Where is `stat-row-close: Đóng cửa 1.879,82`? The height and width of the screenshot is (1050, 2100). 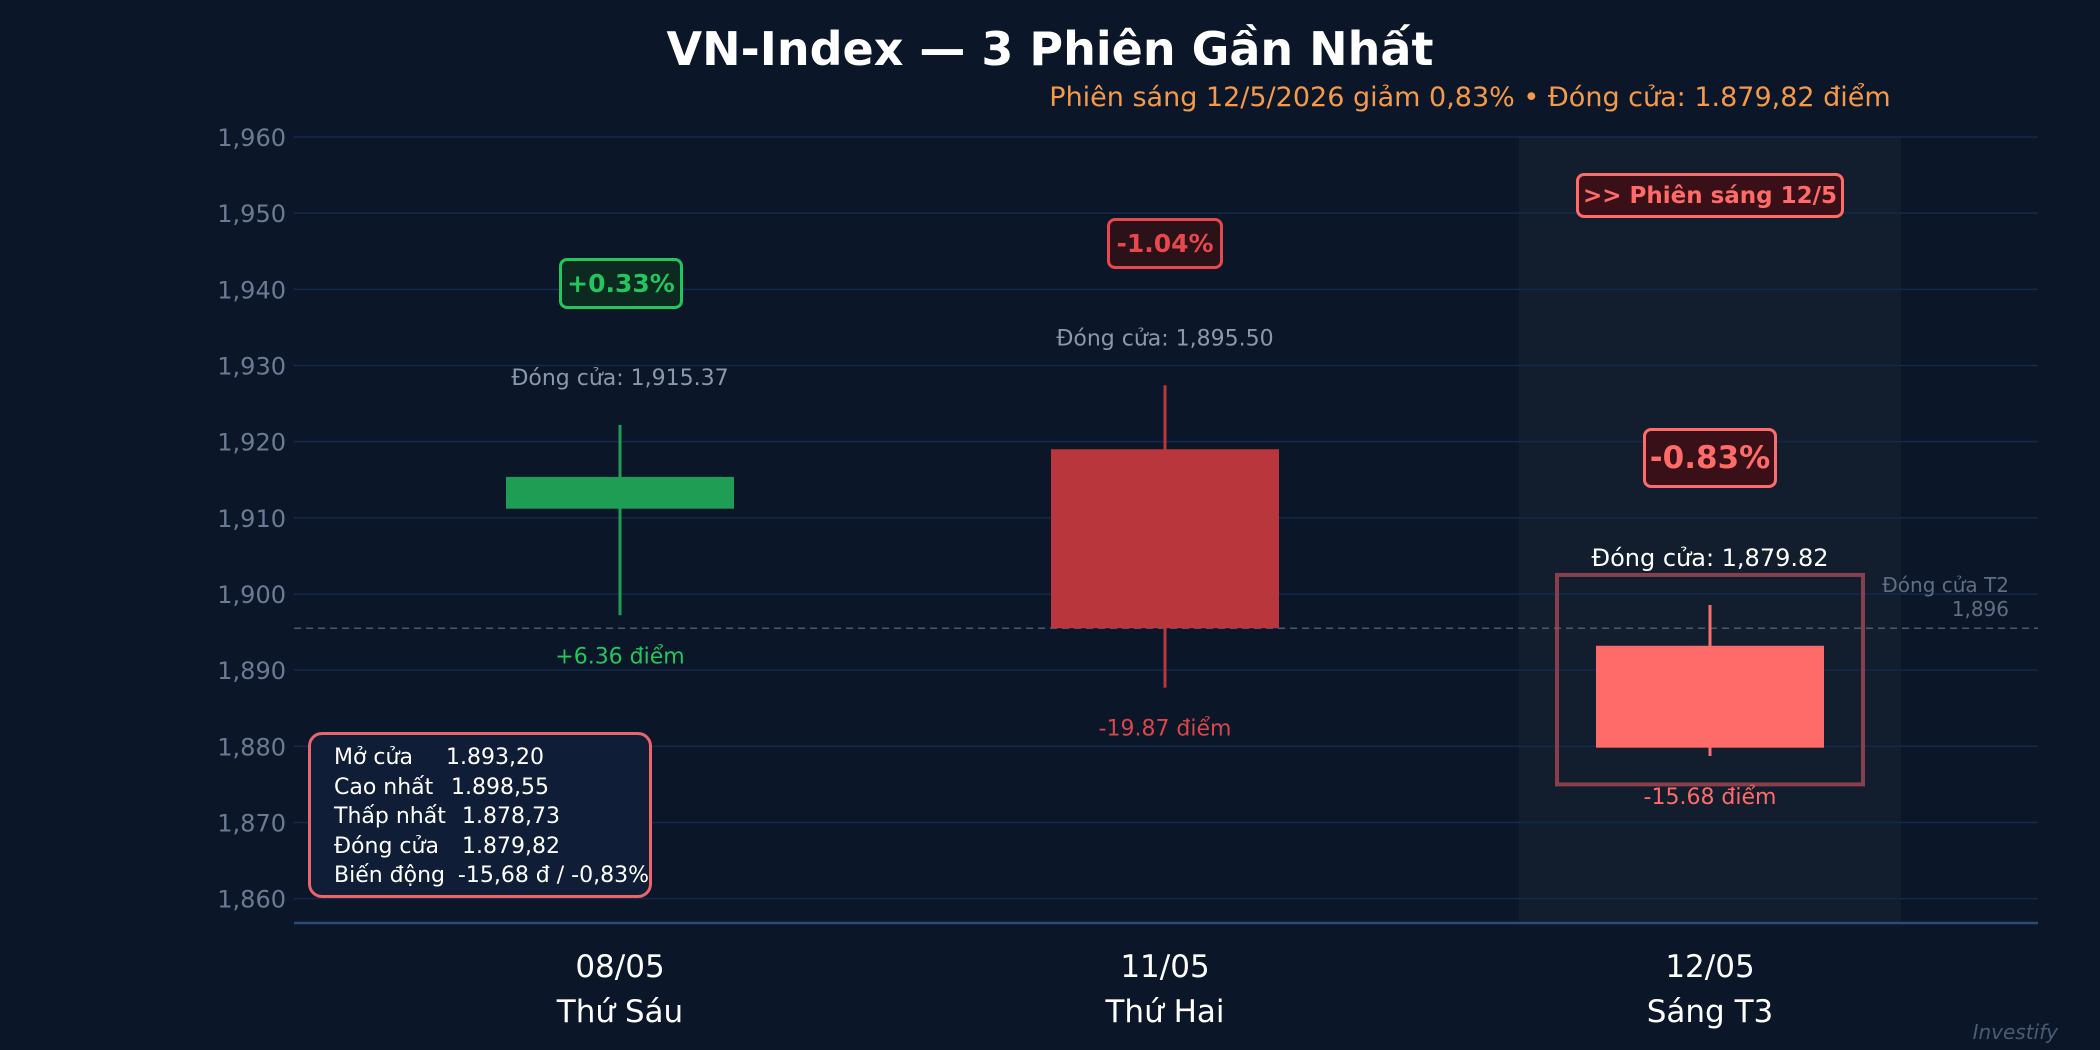
stat-row-close: Đóng cửa 1.879,82 is located at coordinates (491, 847).